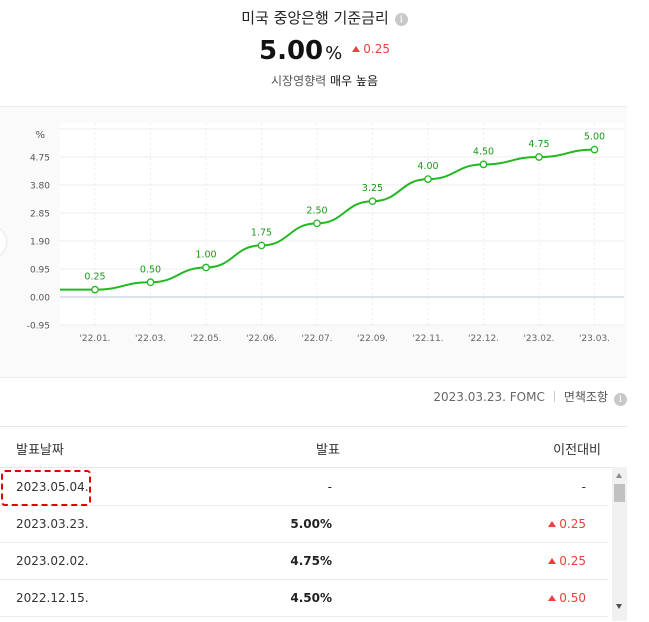 The image size is (649, 622). I want to click on x-tick-label: '23.02., so click(538, 339).